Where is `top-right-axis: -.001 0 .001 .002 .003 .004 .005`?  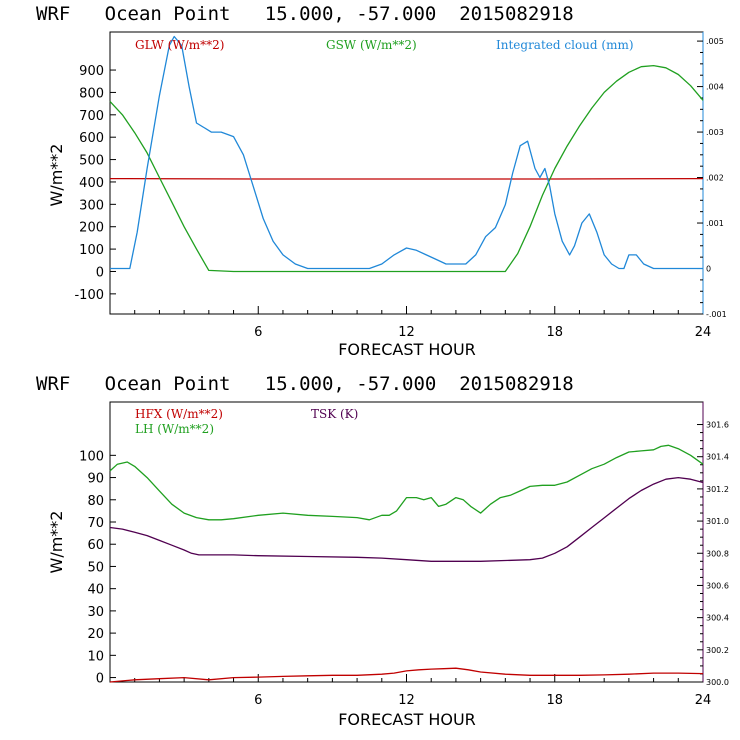 top-right-axis: -.001 0 .001 .002 .003 .004 .005 is located at coordinates (712, 178).